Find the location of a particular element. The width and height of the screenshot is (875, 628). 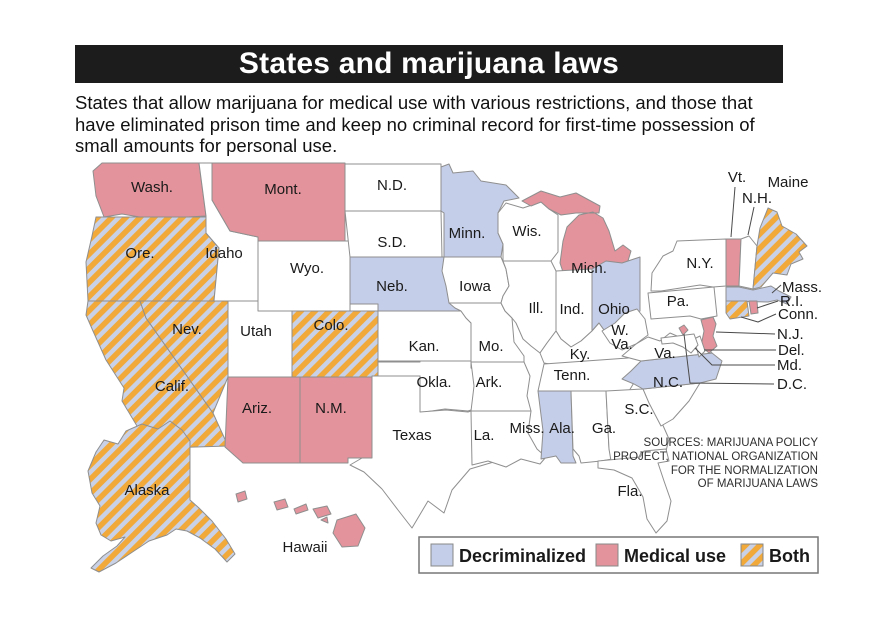

state-label-colo: Colo. is located at coordinates (330, 325).